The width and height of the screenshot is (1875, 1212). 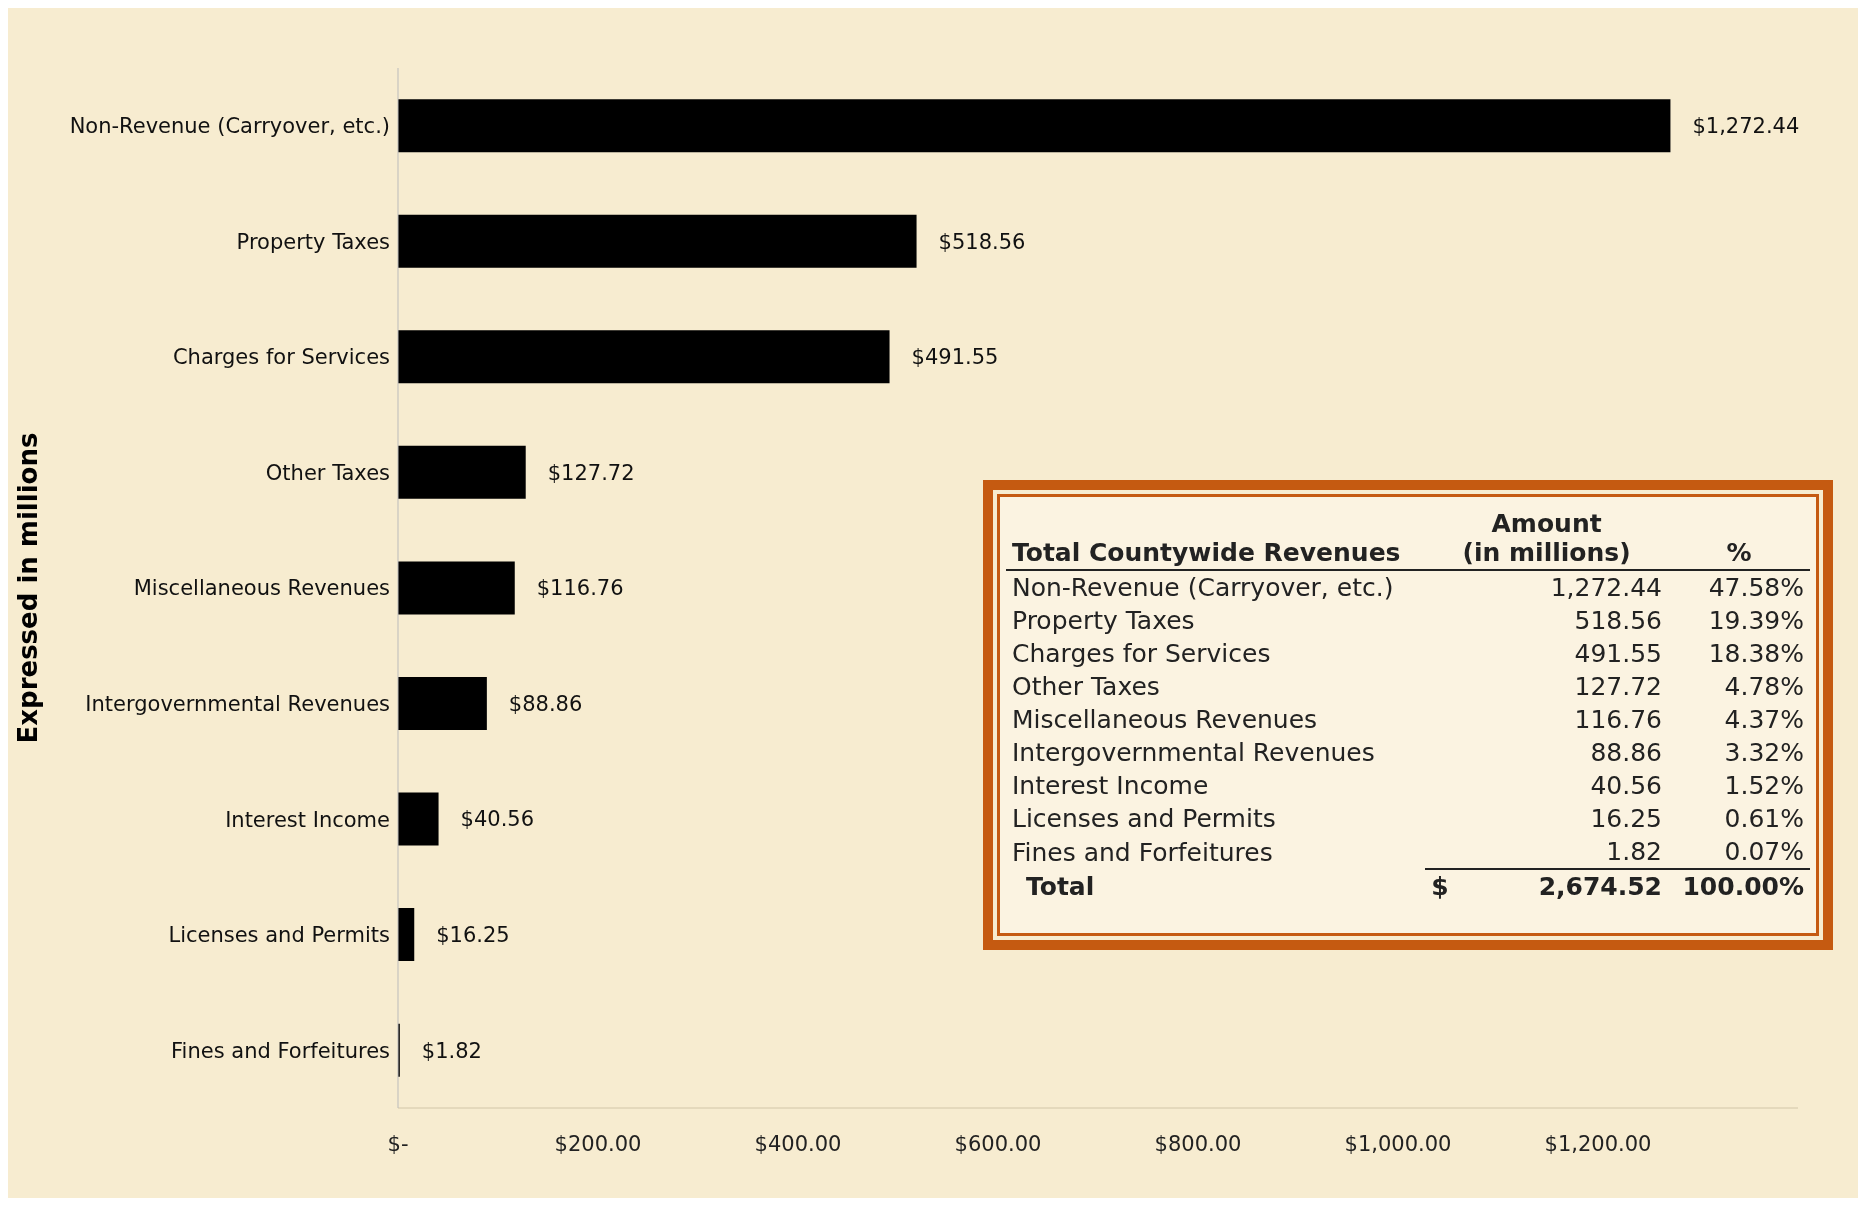 I want to click on y-tick-label: Other Taxes, so click(x=327, y=472).